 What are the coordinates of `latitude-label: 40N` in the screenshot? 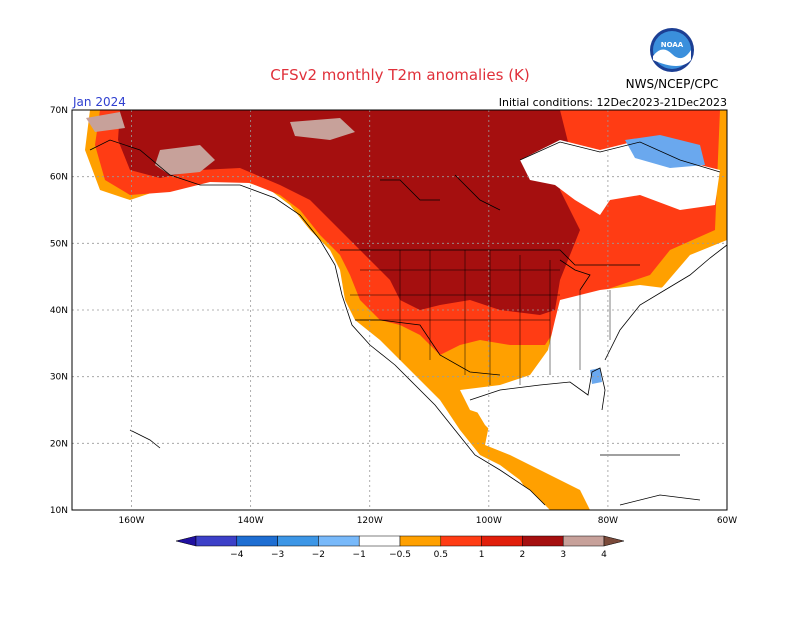 It's located at (59, 311).